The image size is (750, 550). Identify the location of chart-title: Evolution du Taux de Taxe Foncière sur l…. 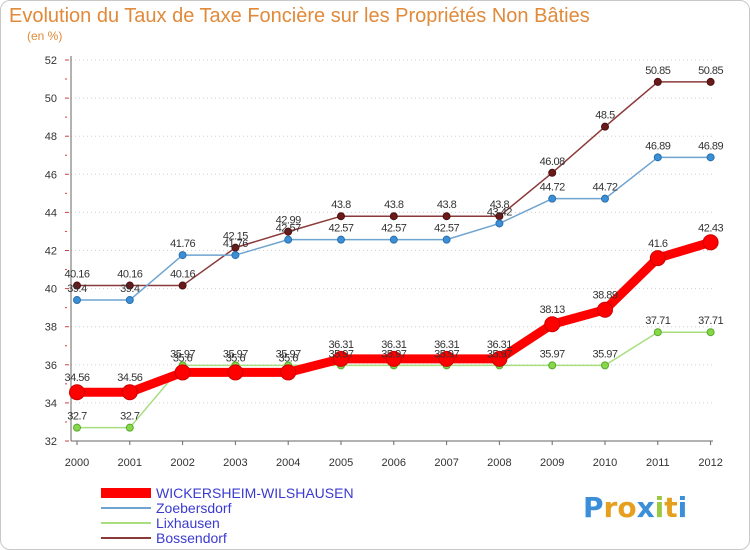
(299, 16).